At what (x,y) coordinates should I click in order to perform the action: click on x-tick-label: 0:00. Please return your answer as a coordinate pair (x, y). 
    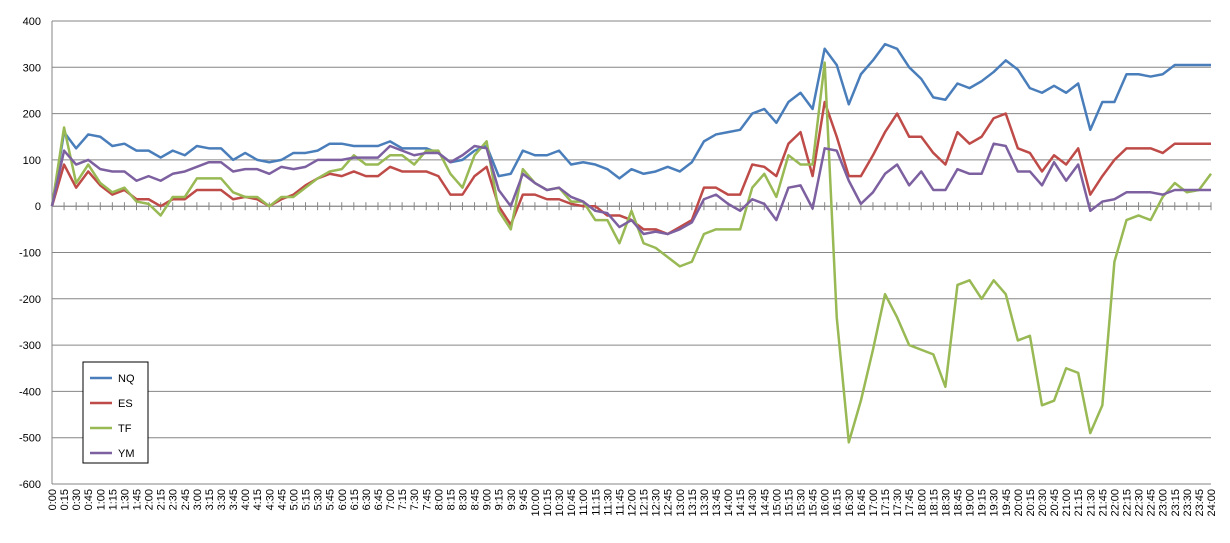
    Looking at the image, I should click on (53, 499).